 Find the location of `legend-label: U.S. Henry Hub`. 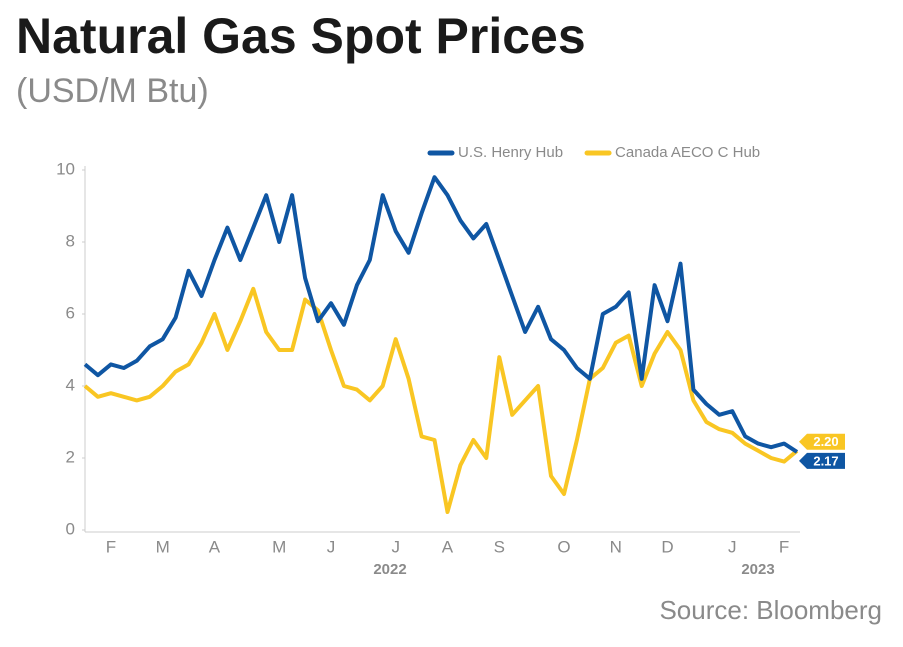

legend-label: U.S. Henry Hub is located at coordinates (510, 152).